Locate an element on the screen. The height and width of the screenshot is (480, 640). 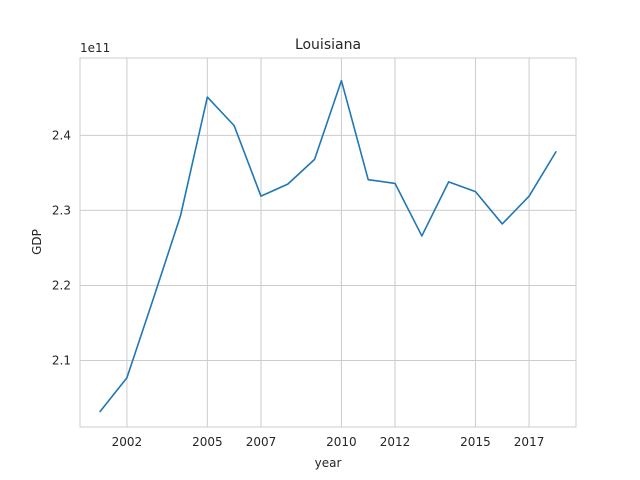
y-tick-label: 2.1 is located at coordinates (61, 361).